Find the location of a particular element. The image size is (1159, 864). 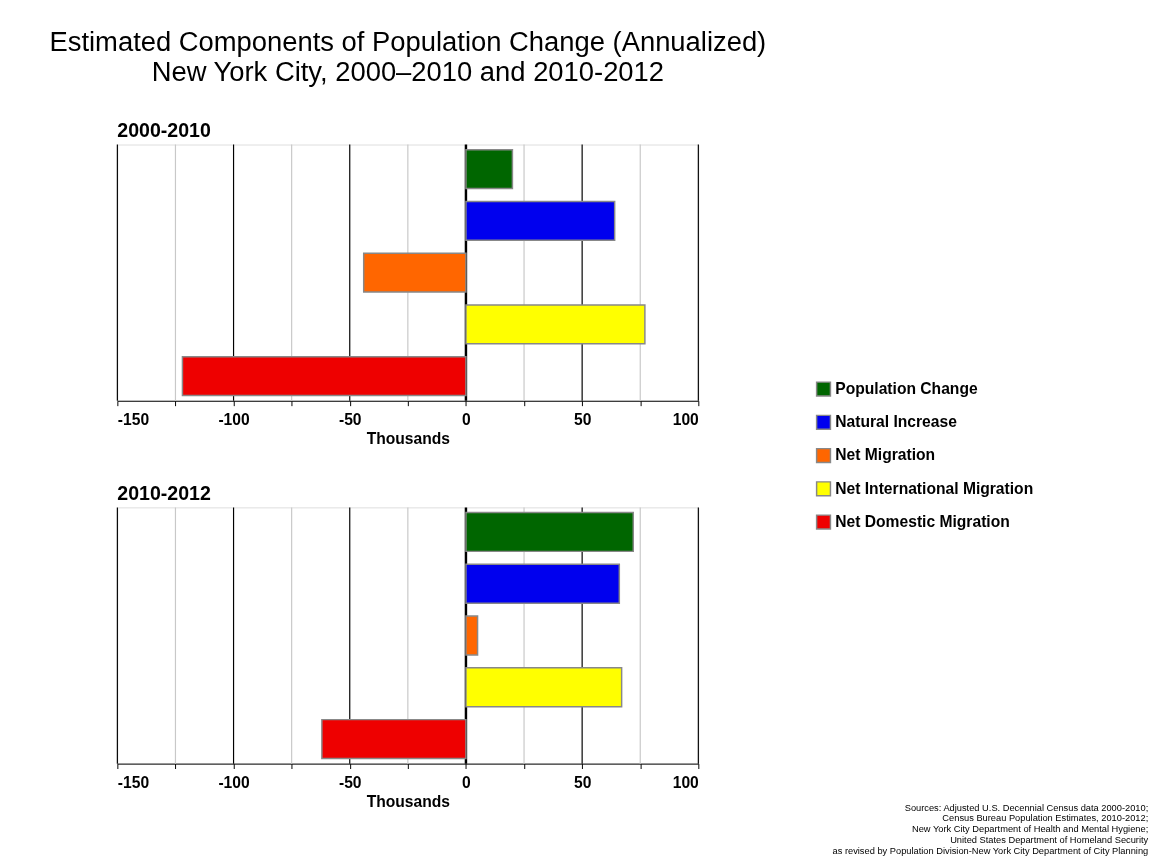

legend-label: Natural Increase is located at coordinates (896, 422).